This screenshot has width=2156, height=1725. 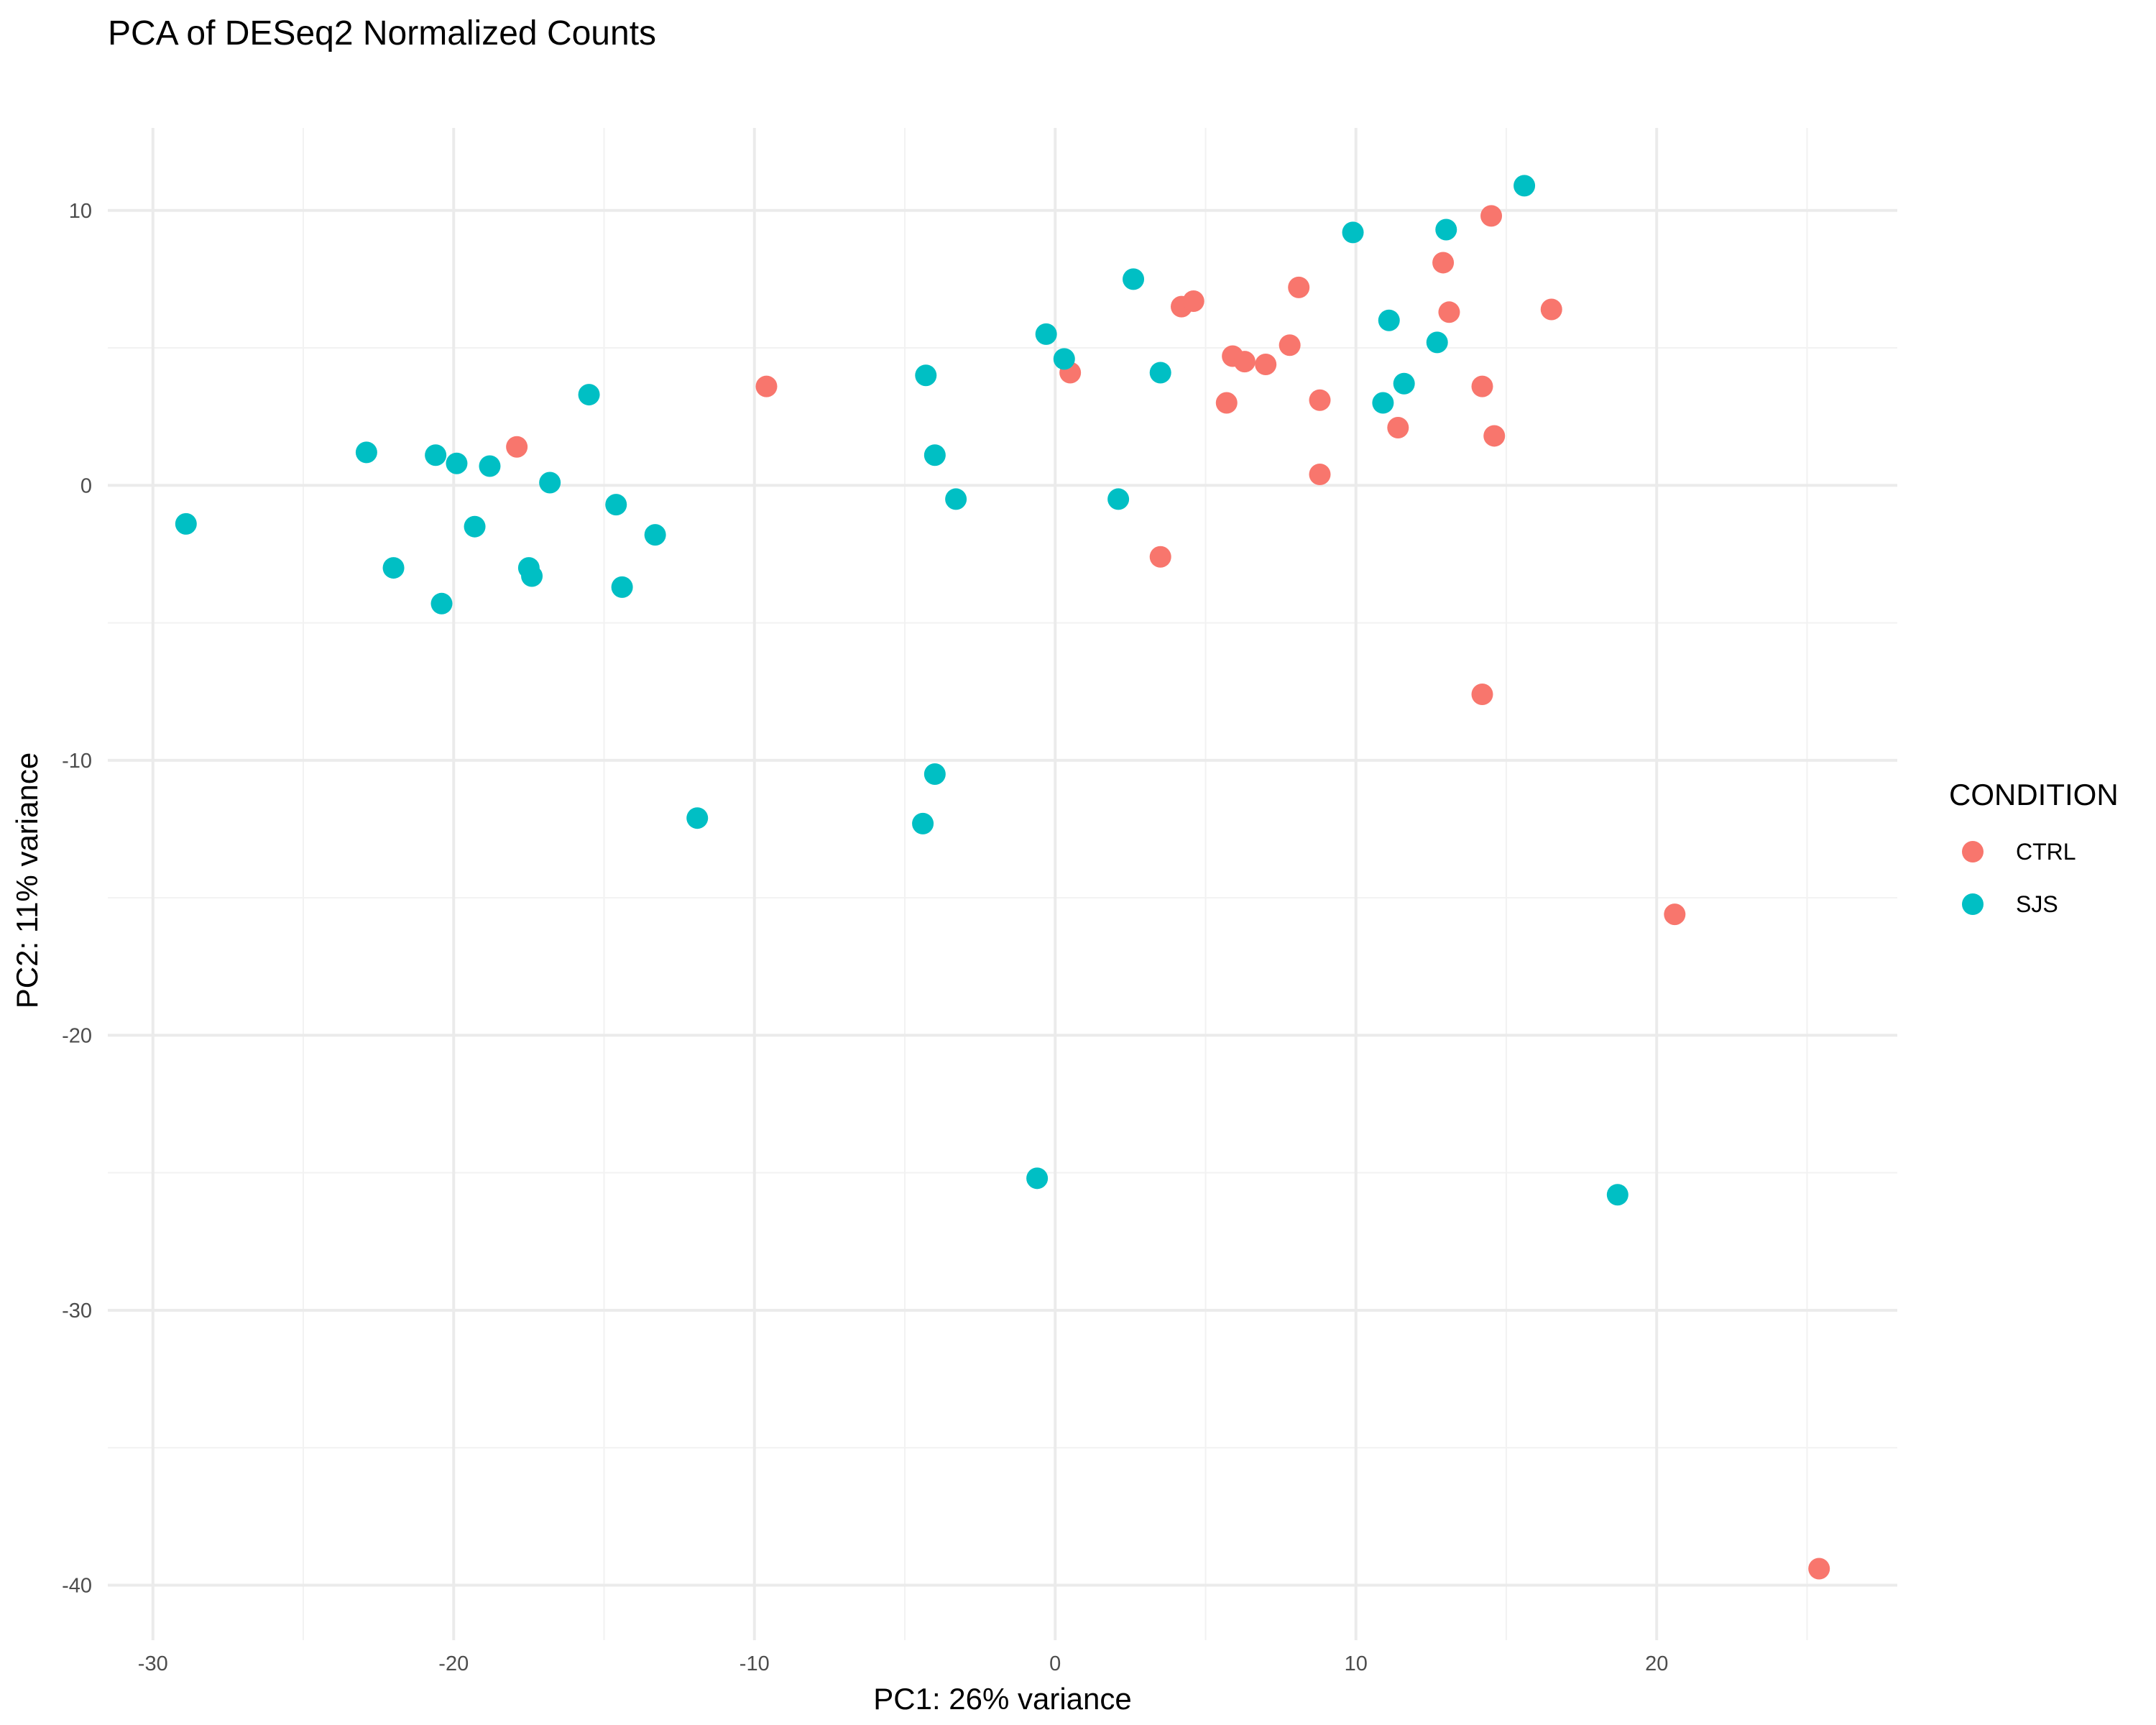 What do you see at coordinates (2037, 904) in the screenshot?
I see `legend-label-sjs: SJS` at bounding box center [2037, 904].